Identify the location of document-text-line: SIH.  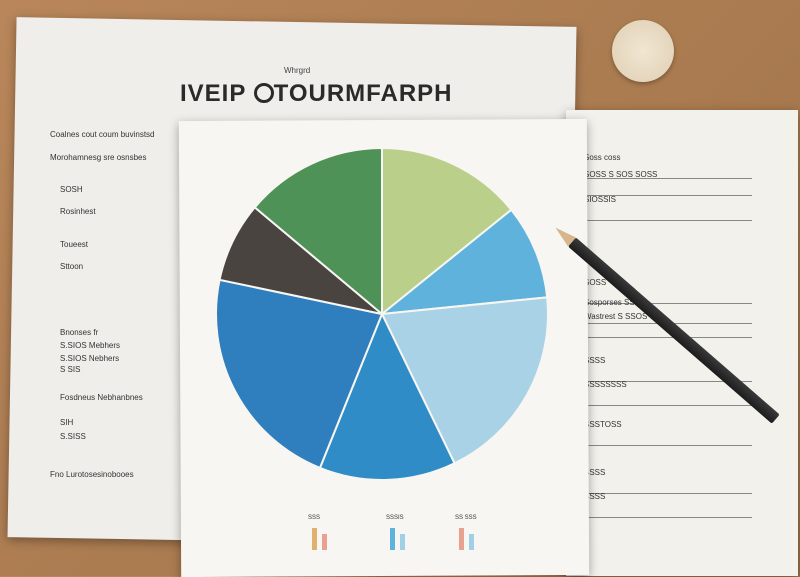
(67, 422).